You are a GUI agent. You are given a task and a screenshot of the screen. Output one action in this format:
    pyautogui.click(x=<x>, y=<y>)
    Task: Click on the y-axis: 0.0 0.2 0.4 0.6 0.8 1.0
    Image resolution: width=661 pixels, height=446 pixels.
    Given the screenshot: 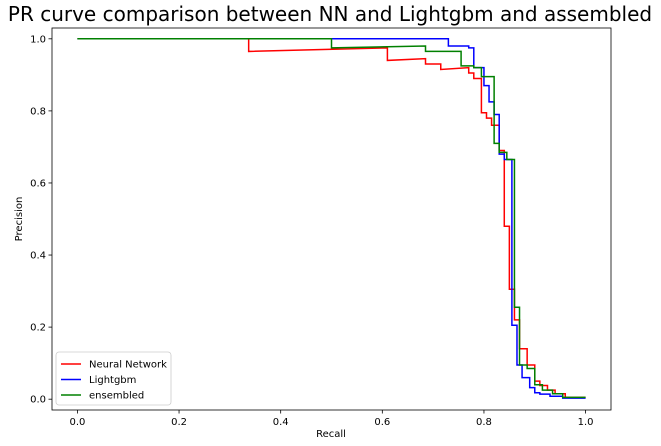 What is the action you would take?
    pyautogui.click(x=41, y=220)
    